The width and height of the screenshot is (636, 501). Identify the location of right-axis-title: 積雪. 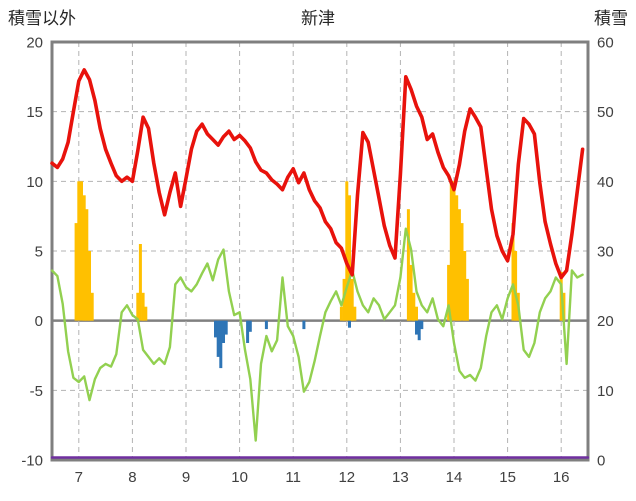
(611, 18).